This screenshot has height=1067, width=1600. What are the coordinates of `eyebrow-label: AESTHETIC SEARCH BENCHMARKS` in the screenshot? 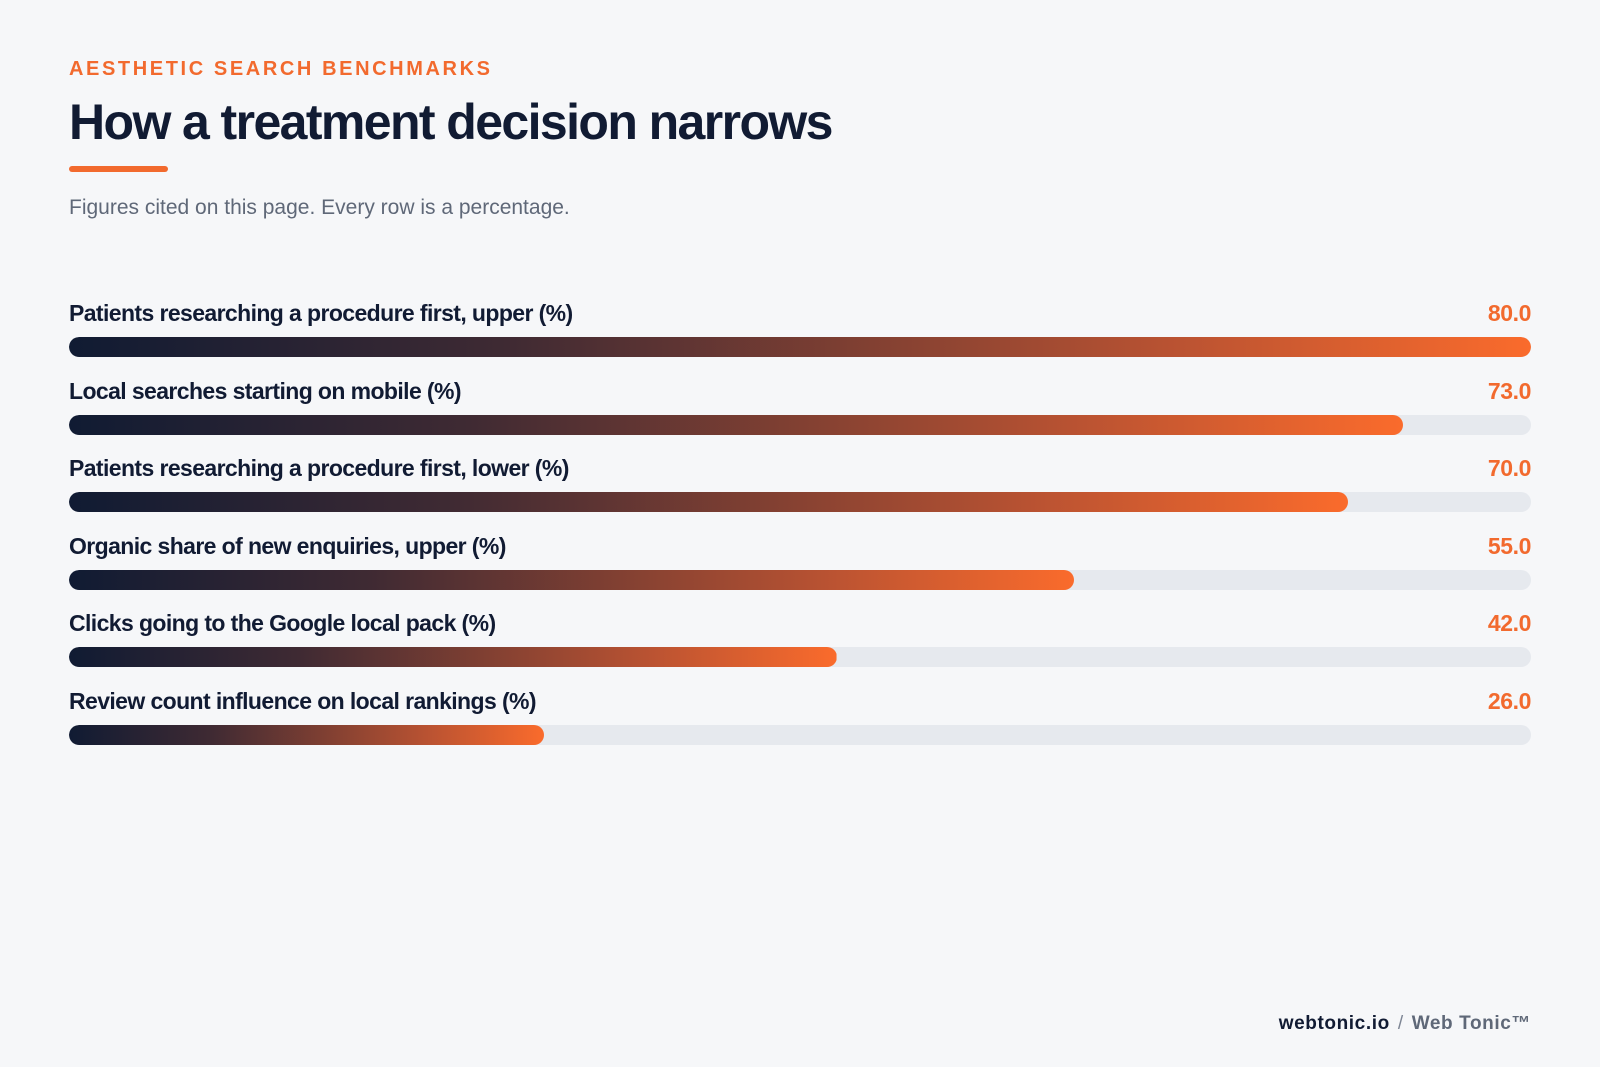 It's located at (281, 69).